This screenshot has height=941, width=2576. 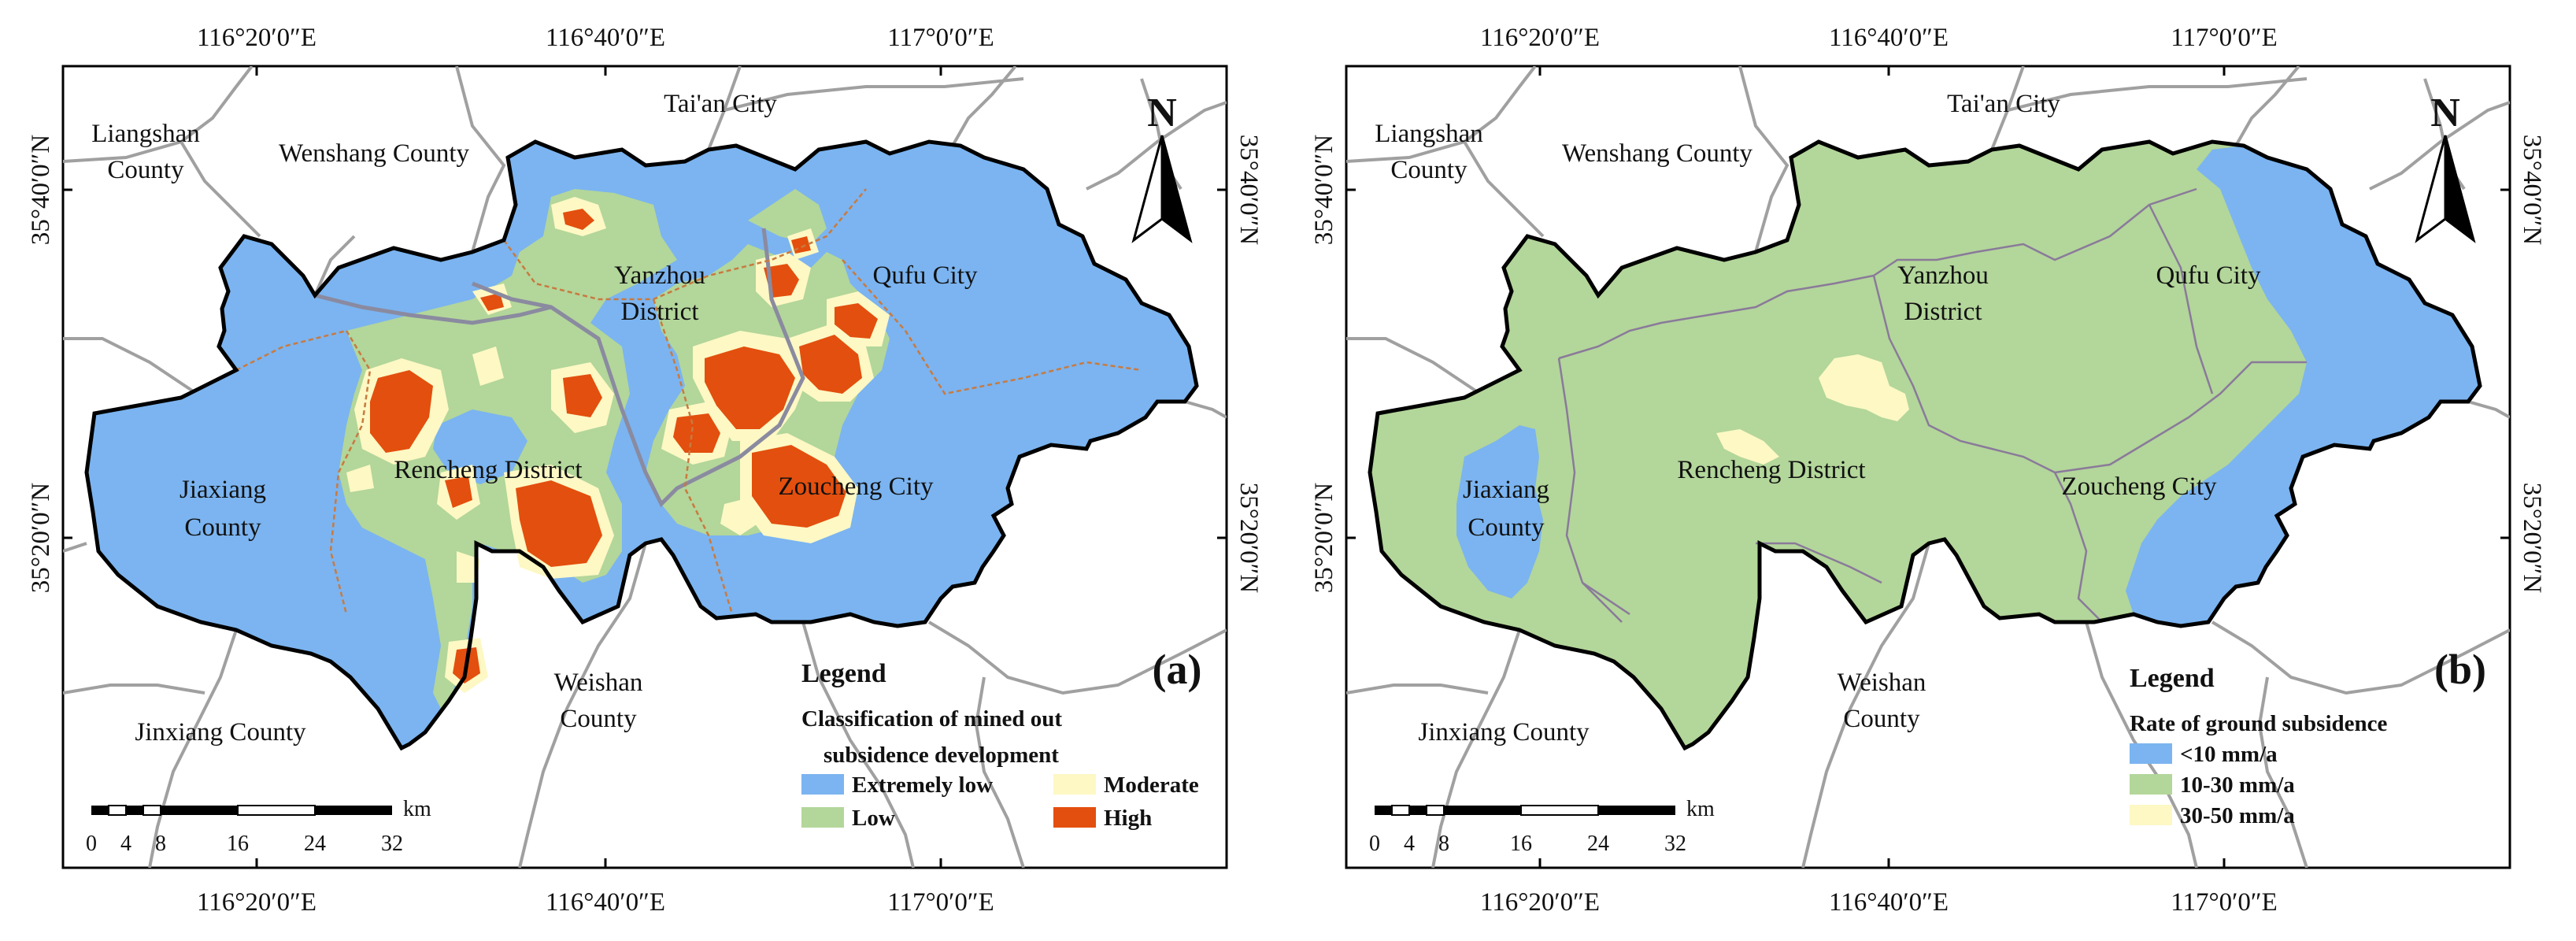 What do you see at coordinates (1700, 809) in the screenshot?
I see `scale-unit-b: km` at bounding box center [1700, 809].